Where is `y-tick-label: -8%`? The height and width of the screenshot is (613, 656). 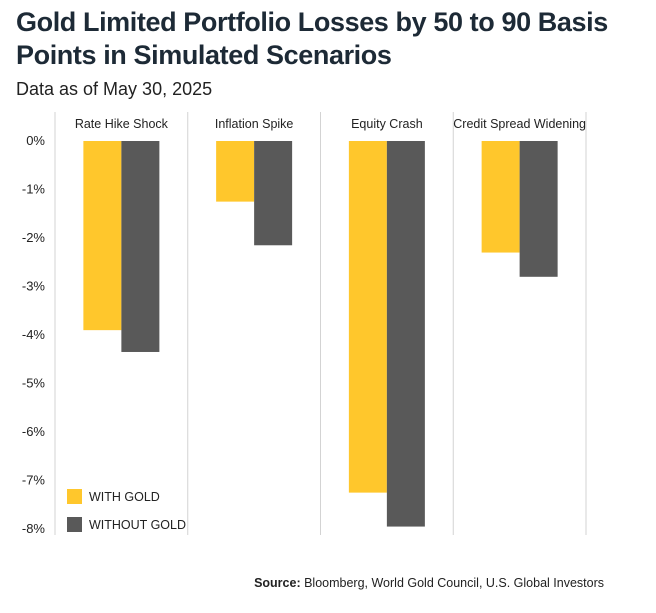 y-tick-label: -8% is located at coordinates (34, 528).